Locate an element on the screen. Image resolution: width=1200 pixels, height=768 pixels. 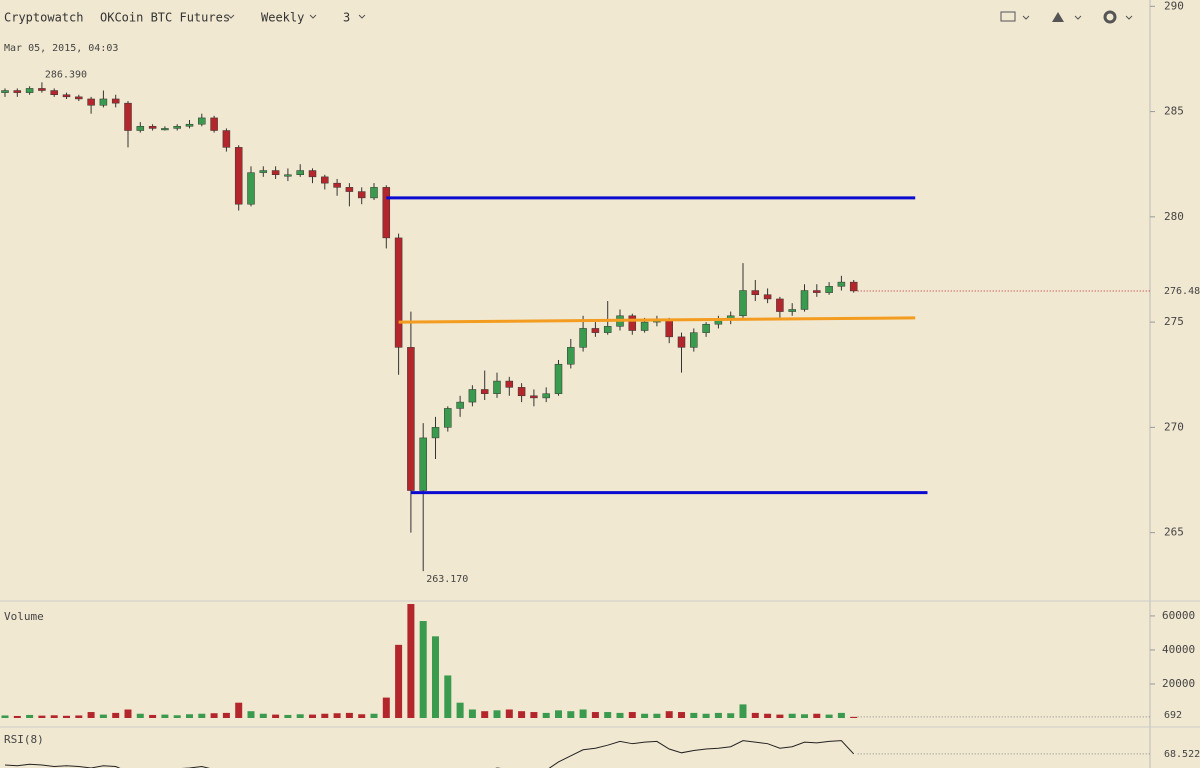
keyboard-icon is located at coordinates (1008, 16).